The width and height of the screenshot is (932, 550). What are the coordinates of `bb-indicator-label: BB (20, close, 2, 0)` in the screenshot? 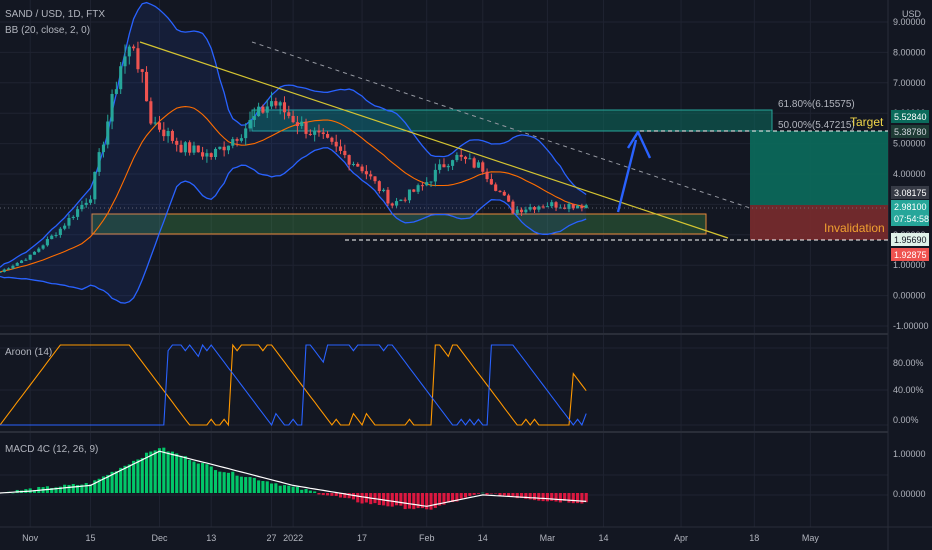 It's located at (47, 30).